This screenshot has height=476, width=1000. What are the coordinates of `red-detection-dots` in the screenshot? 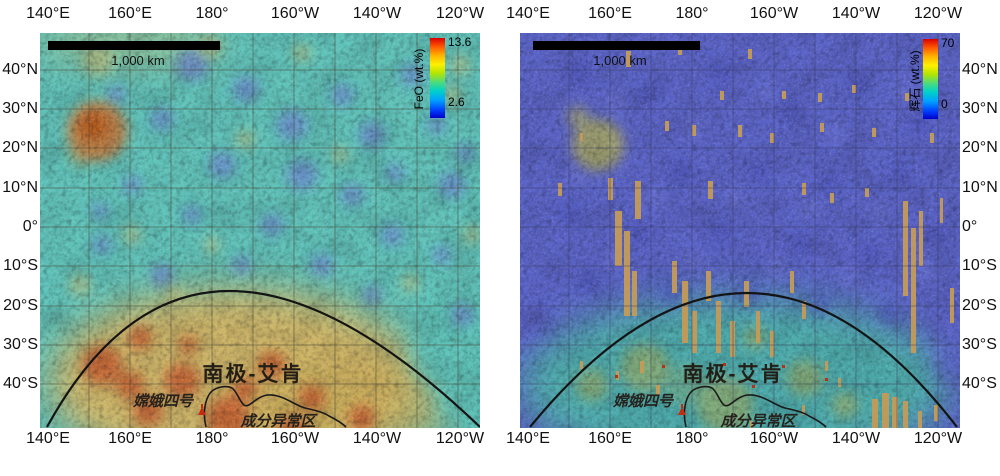 It's located at (721, 375).